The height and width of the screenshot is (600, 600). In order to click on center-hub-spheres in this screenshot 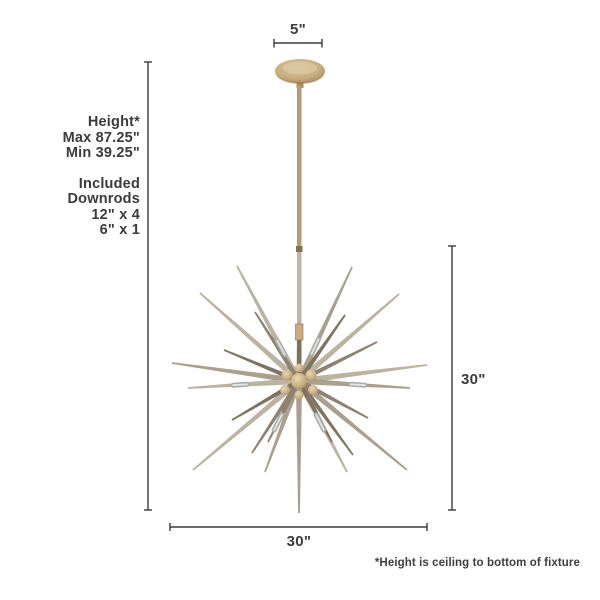, I will do `click(299, 381)`.